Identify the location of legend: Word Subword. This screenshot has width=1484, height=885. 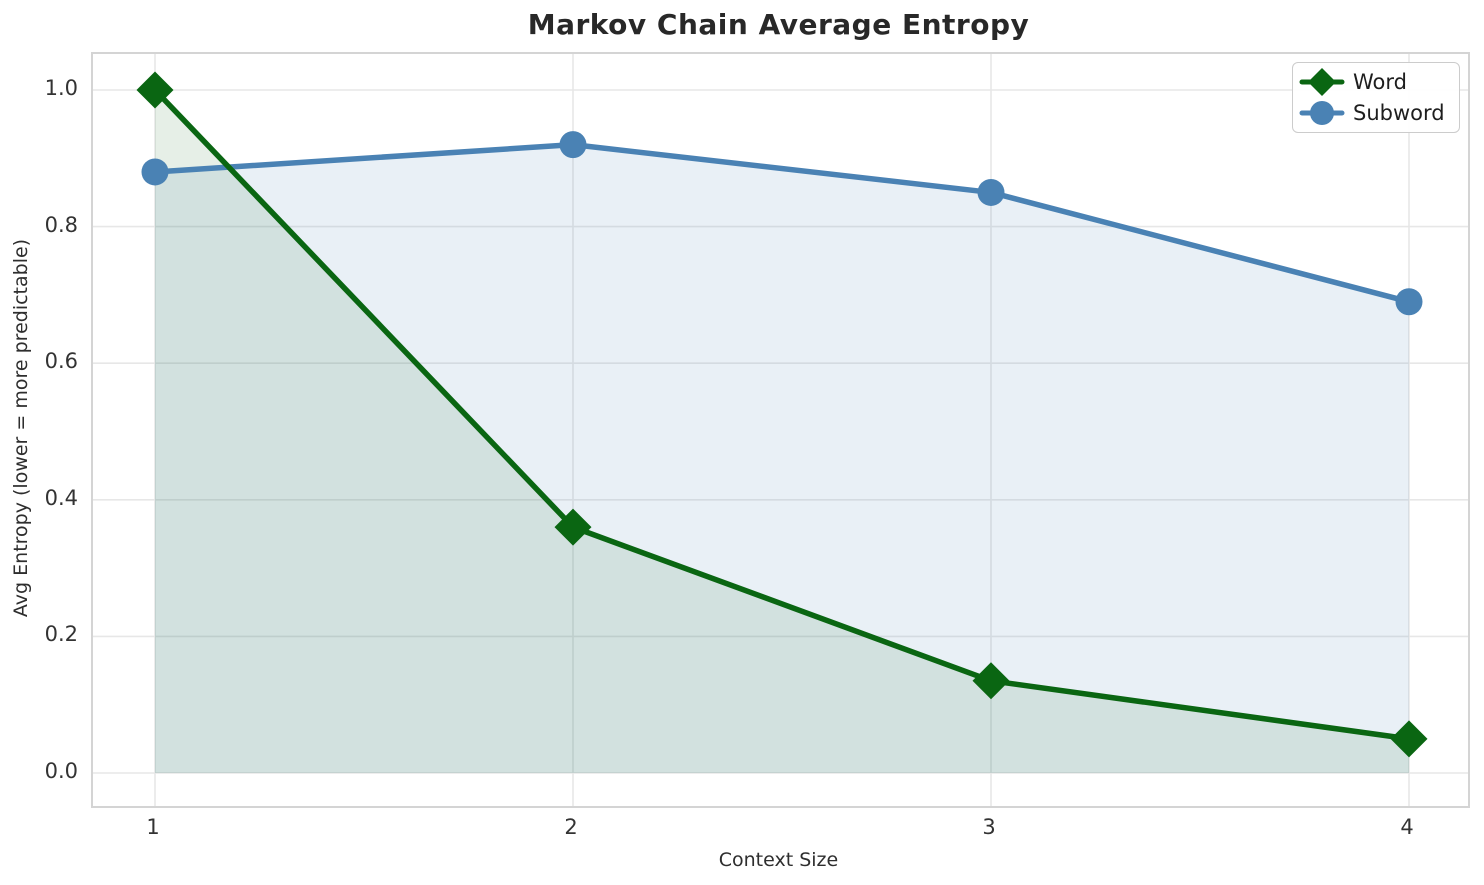
(1376, 97).